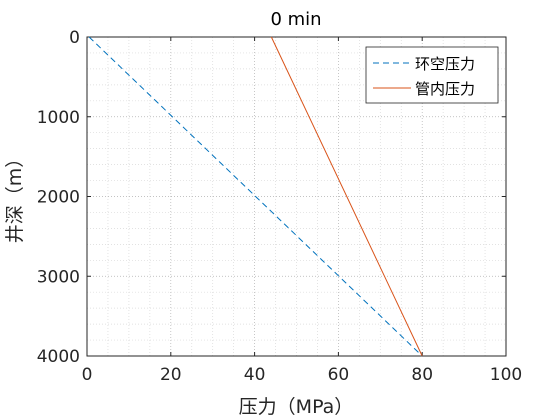 The height and width of the screenshot is (420, 560). I want to click on y-tick-label: 3000, so click(58, 277).